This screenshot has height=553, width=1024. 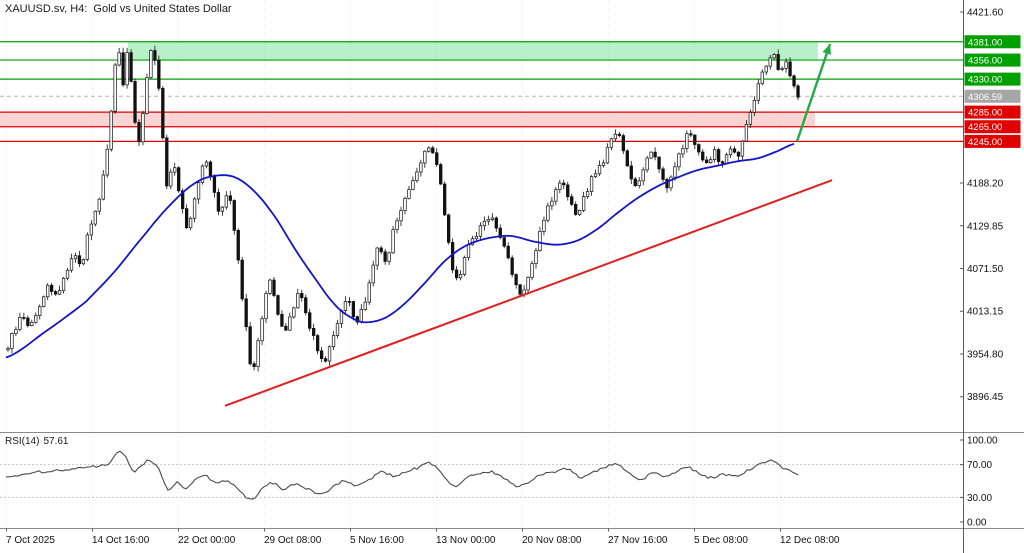 I want to click on price-tick-label: 4013.15, so click(x=985, y=312).